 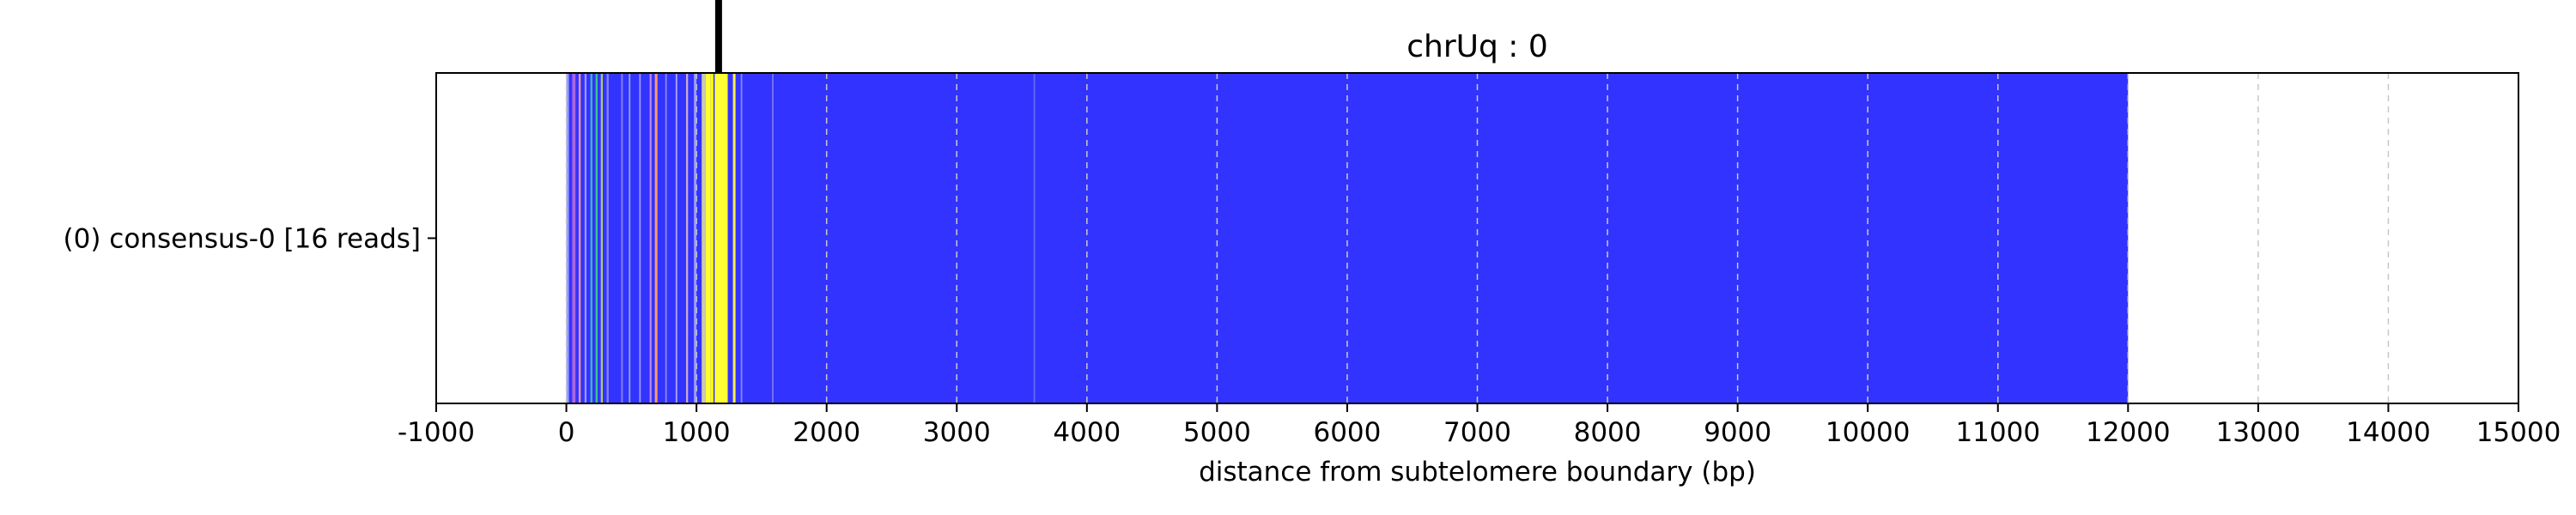 I want to click on x-tick-label: 13000, so click(x=2258, y=432).